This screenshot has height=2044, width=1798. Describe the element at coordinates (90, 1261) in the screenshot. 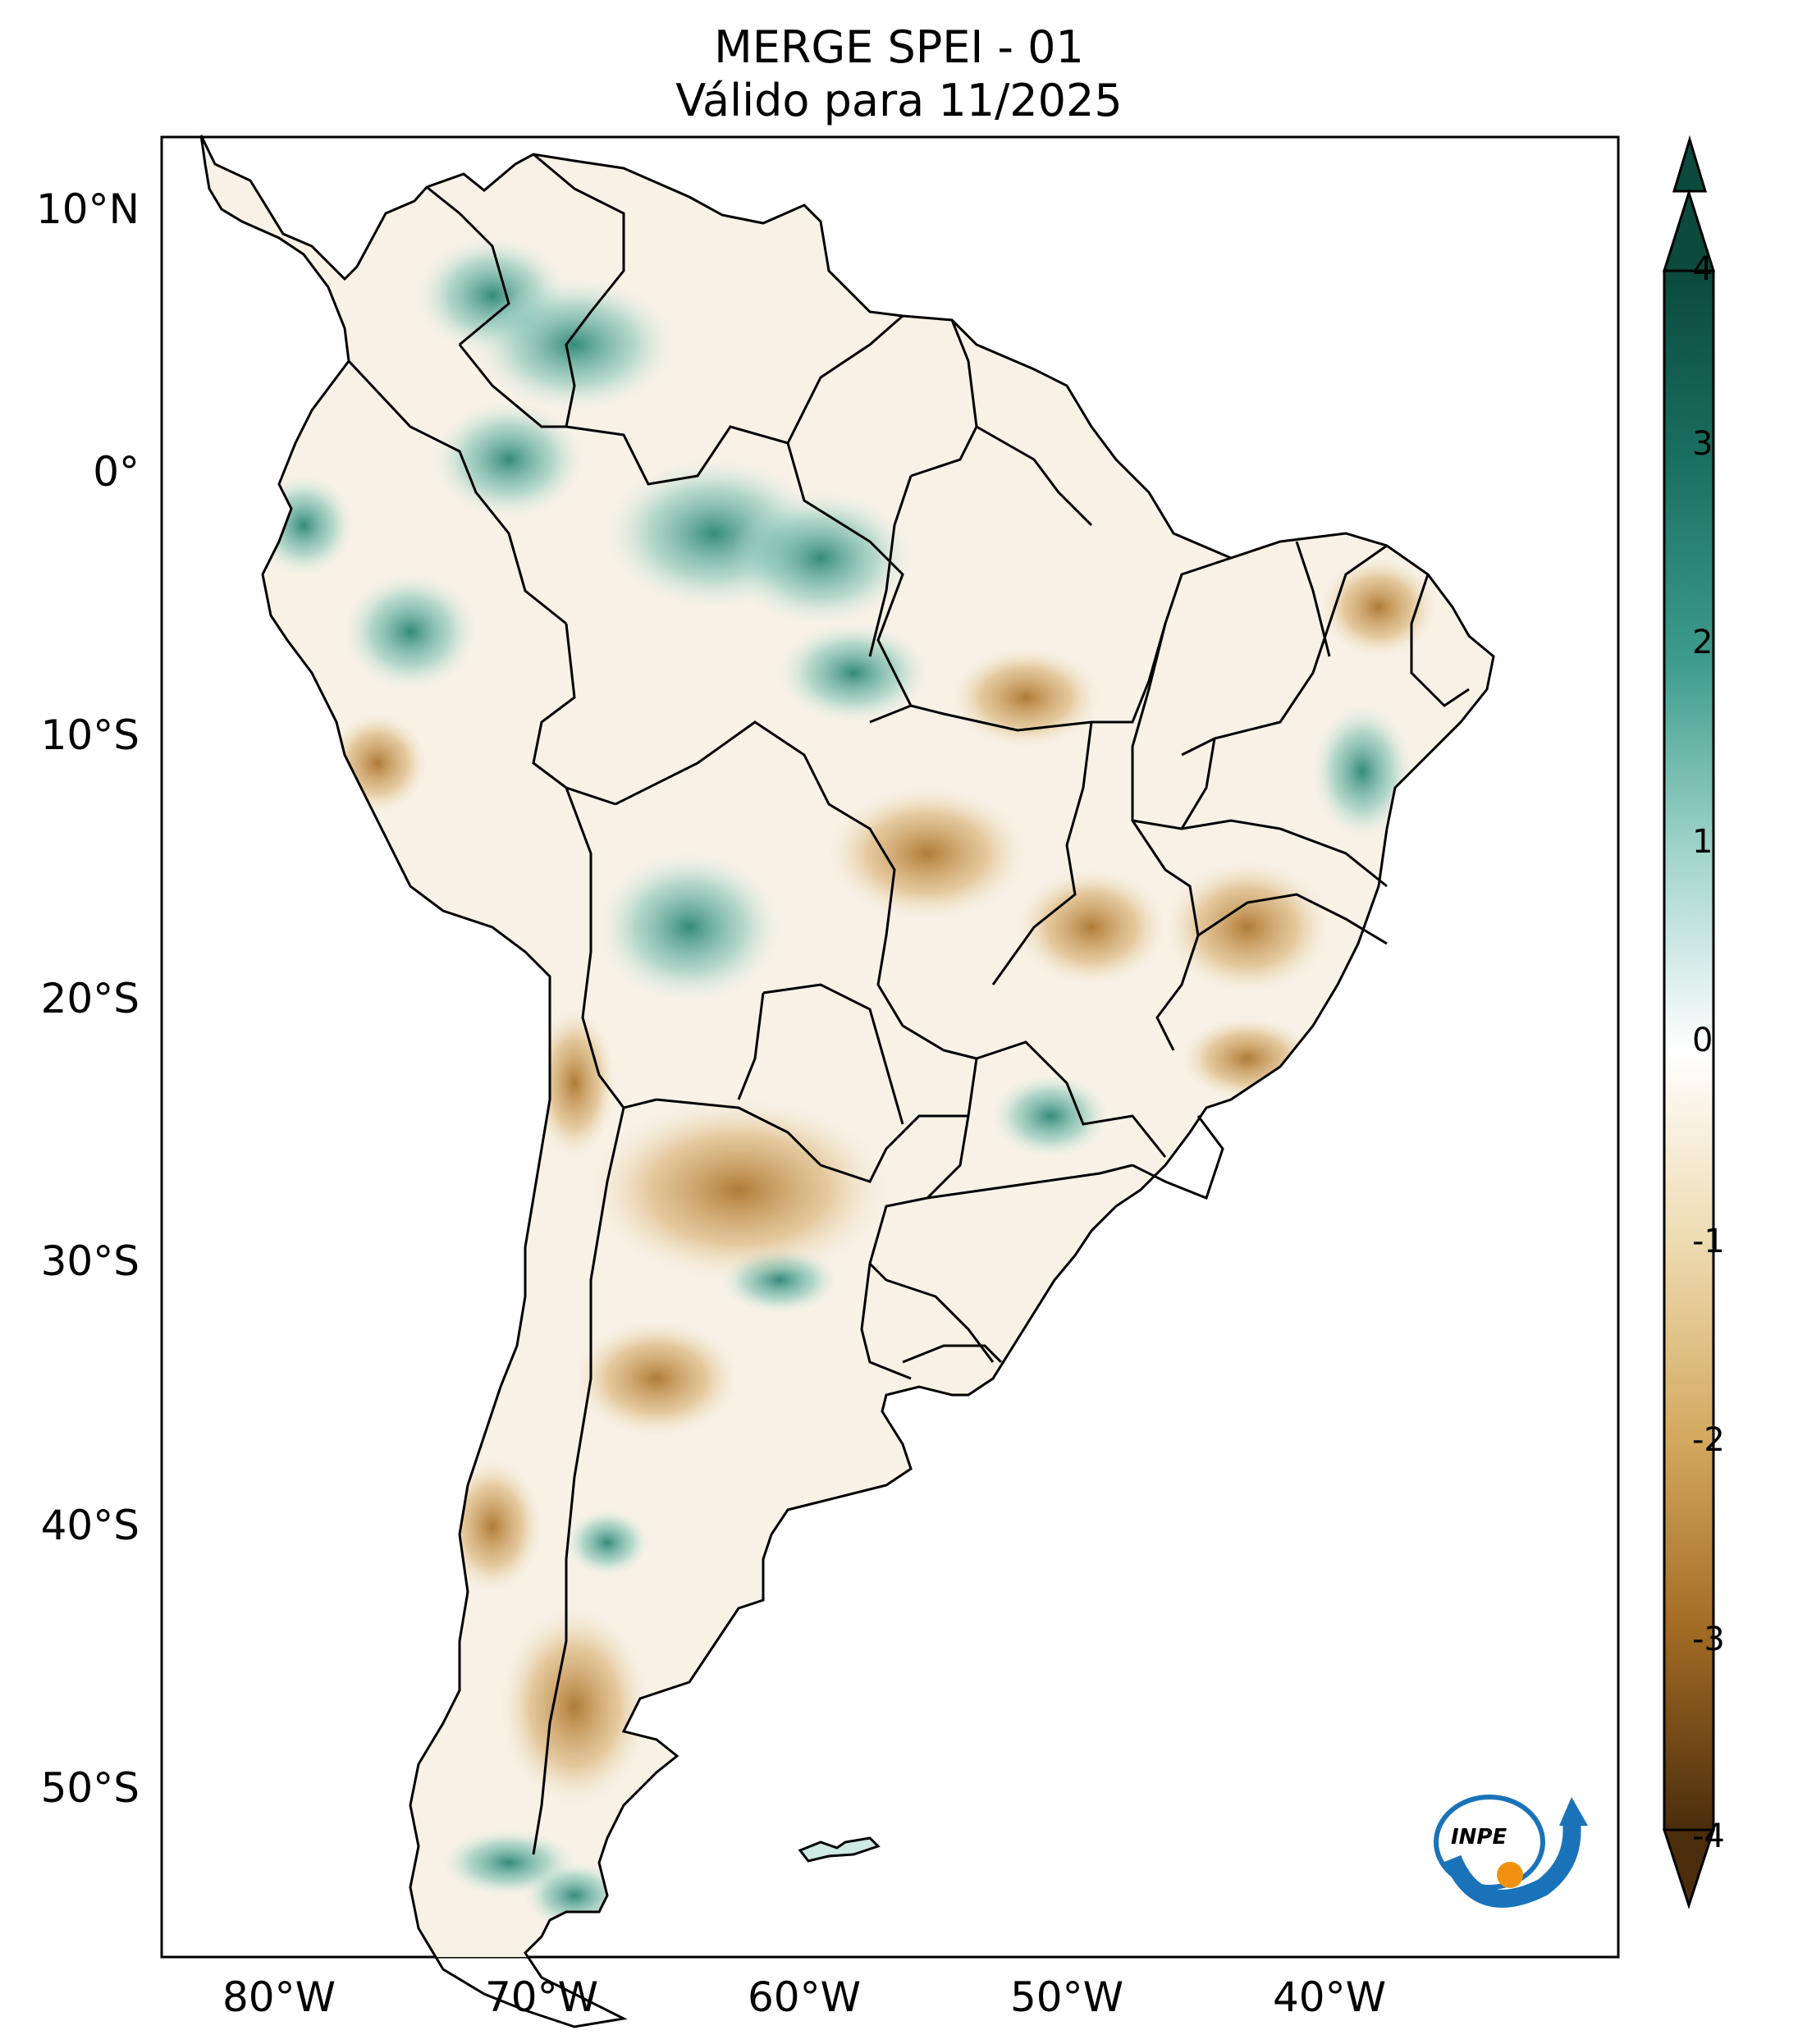

I see `lat-tick-label: 30°S` at that location.